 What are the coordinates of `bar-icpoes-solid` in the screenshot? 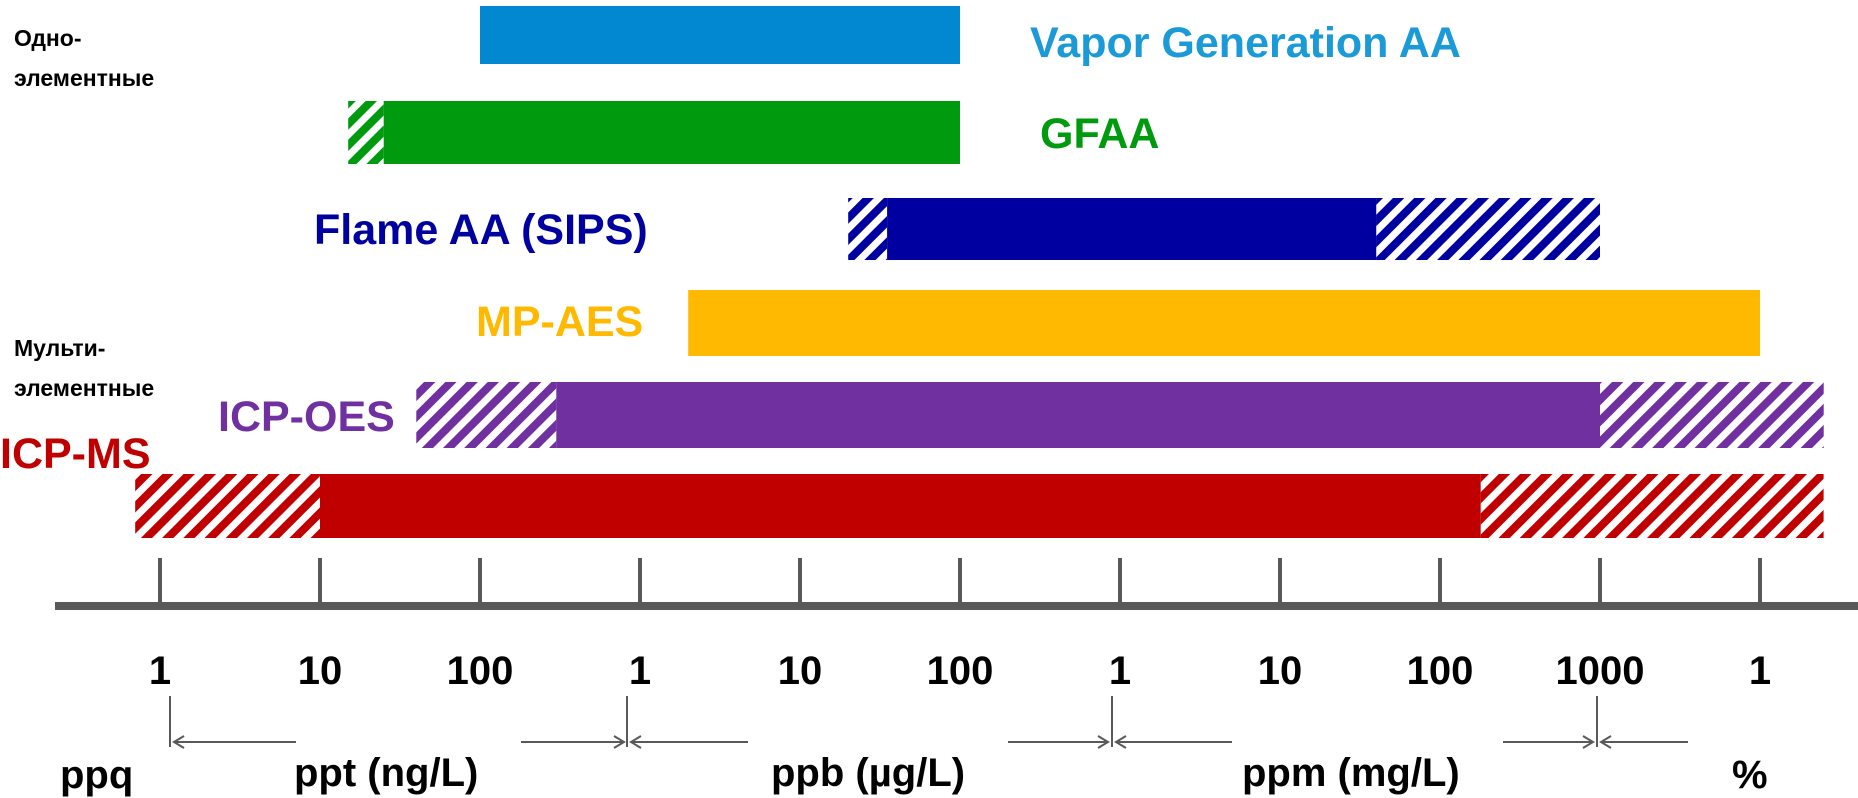 It's located at (1078, 415).